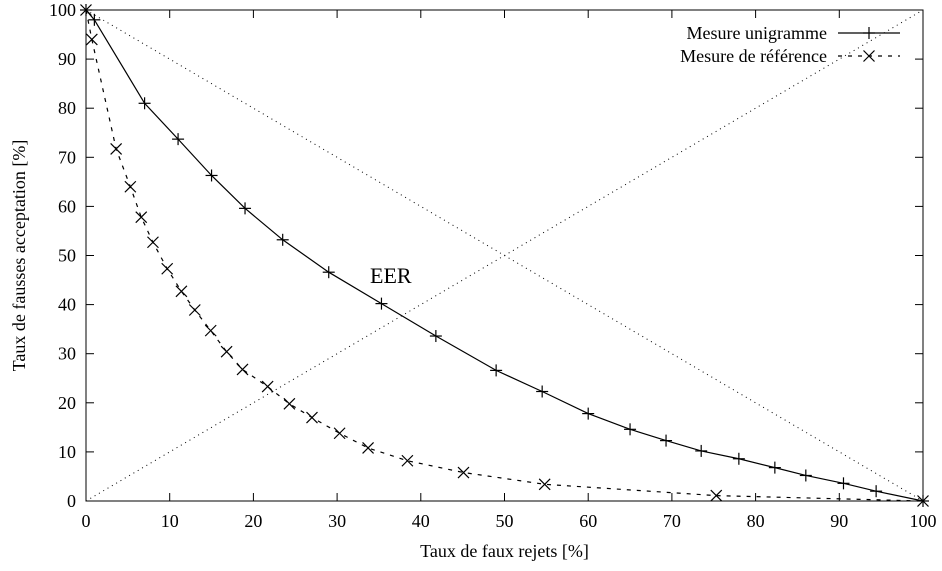 The image size is (942, 571). What do you see at coordinates (337, 521) in the screenshot?
I see `x-tick-label: 30` at bounding box center [337, 521].